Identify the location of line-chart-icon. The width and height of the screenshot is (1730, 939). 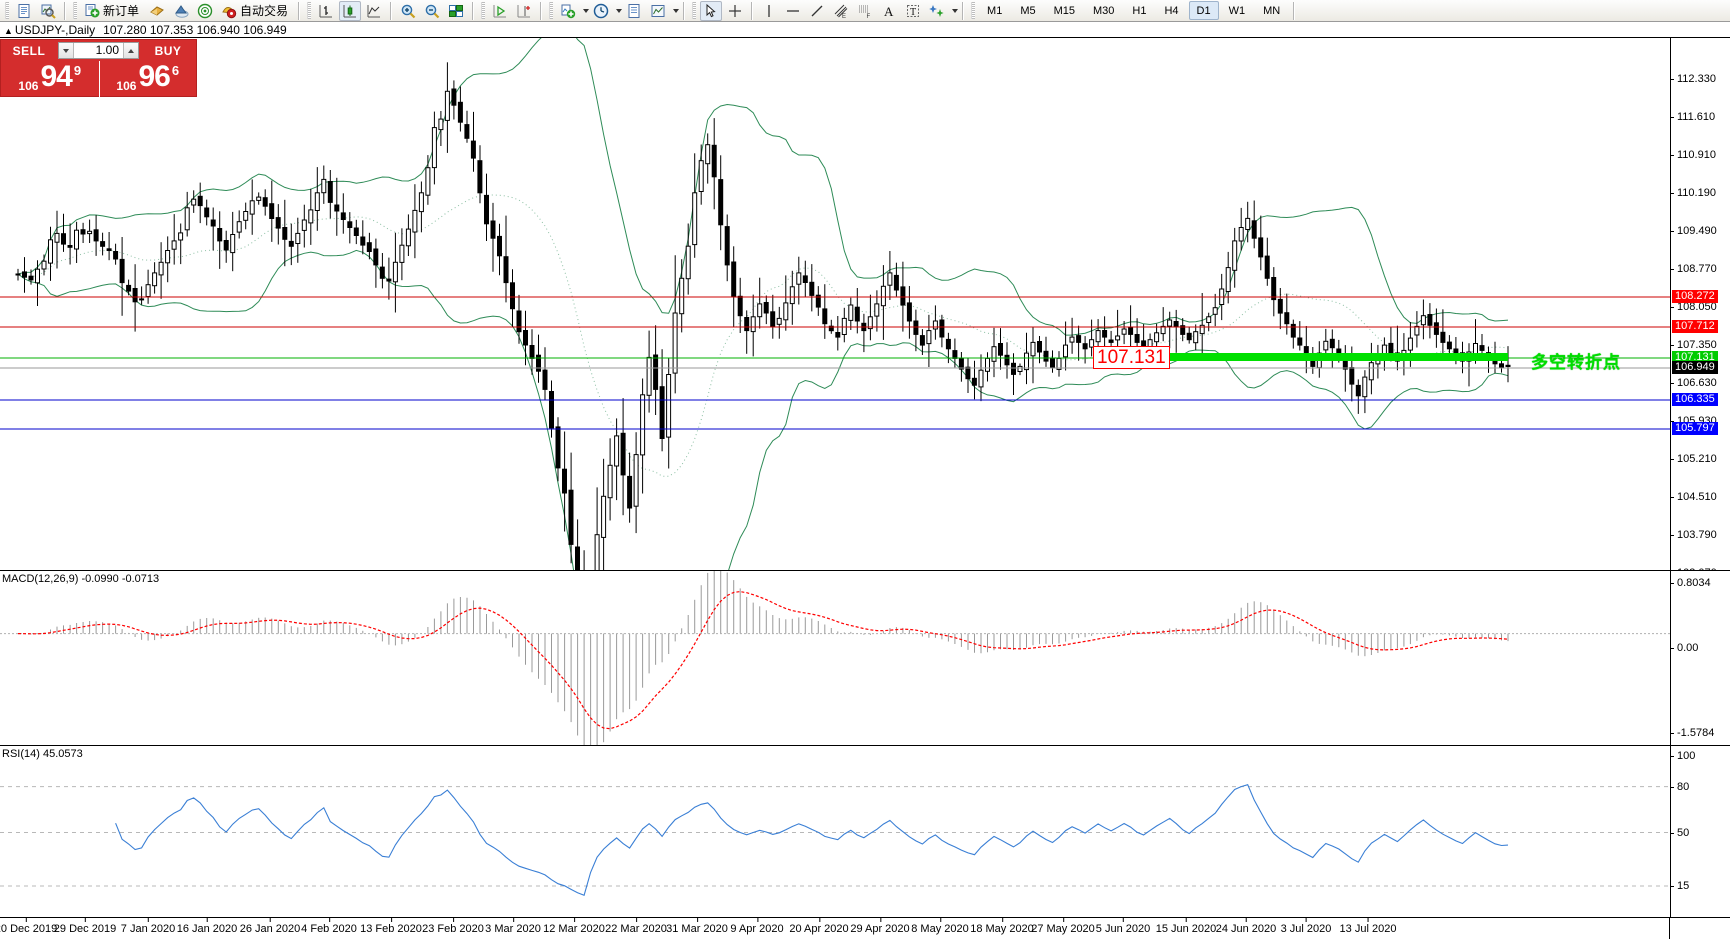
(374, 11).